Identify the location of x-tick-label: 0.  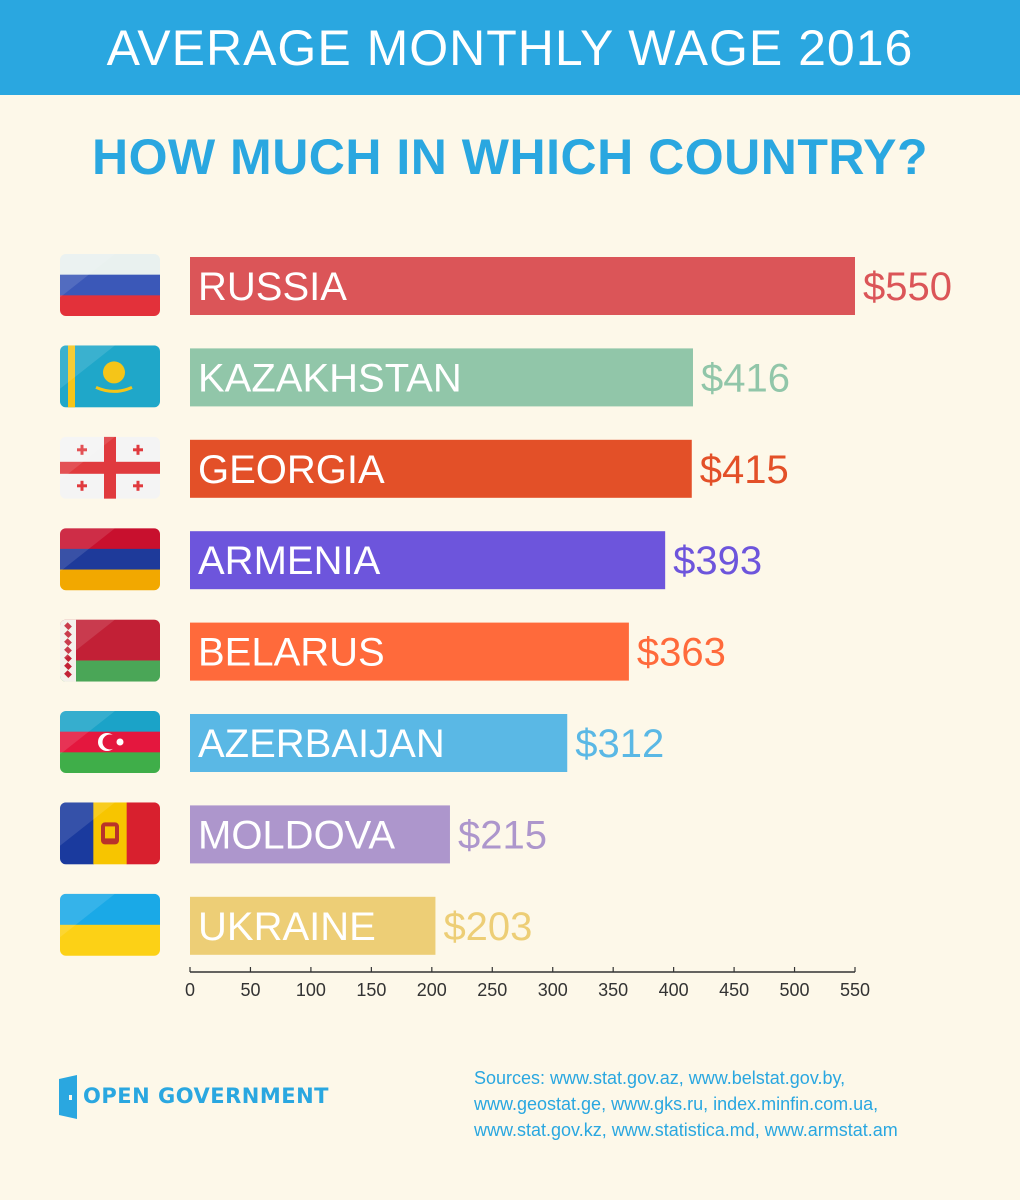
(190, 990).